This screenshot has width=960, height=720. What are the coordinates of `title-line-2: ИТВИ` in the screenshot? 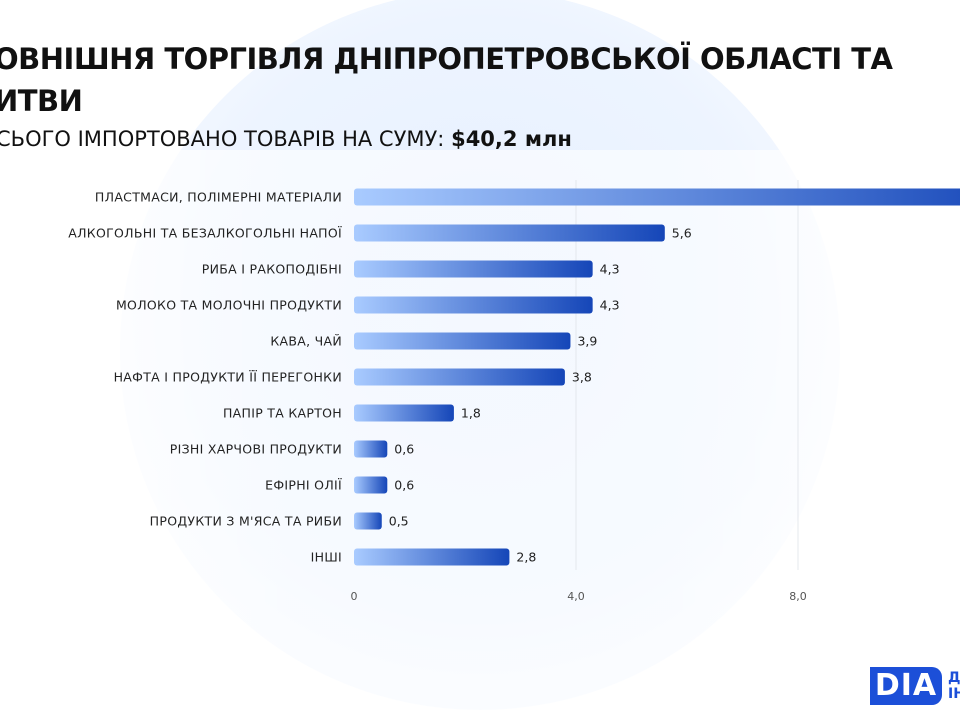 It's located at (41, 101).